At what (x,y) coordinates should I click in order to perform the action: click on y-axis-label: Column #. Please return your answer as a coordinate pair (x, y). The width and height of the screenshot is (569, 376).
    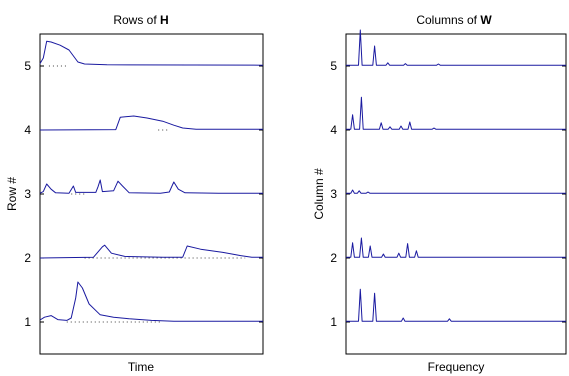
    Looking at the image, I should click on (319, 194).